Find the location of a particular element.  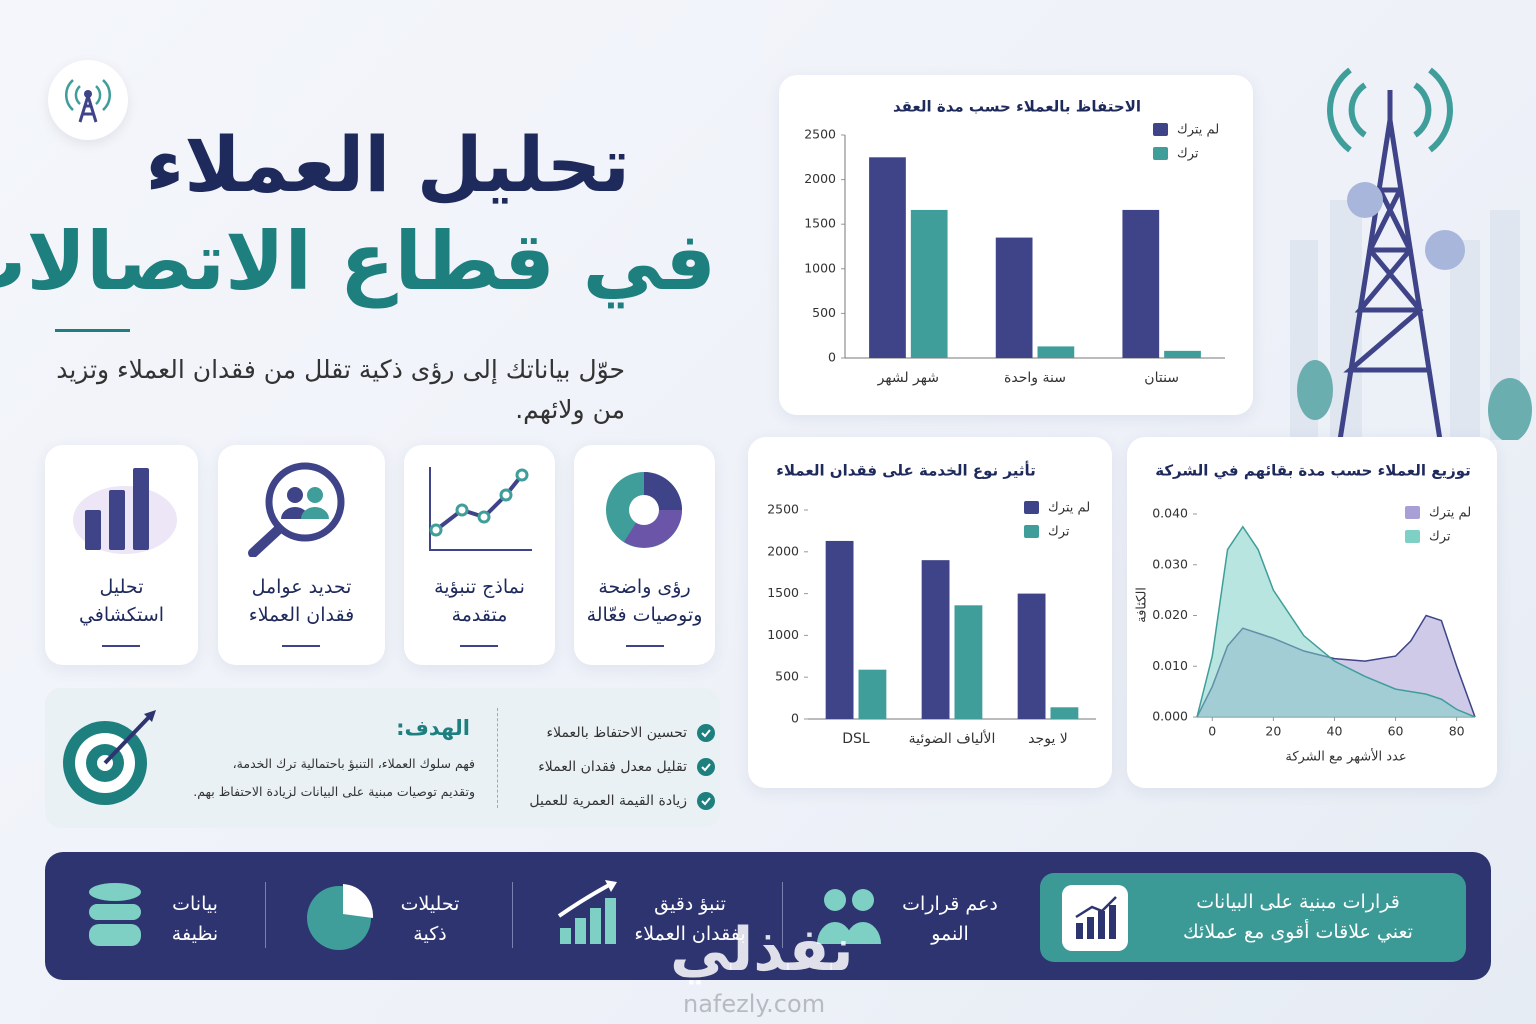

footer-item: تنبؤ دقيق بفقدان العملاء is located at coordinates (690, 919).